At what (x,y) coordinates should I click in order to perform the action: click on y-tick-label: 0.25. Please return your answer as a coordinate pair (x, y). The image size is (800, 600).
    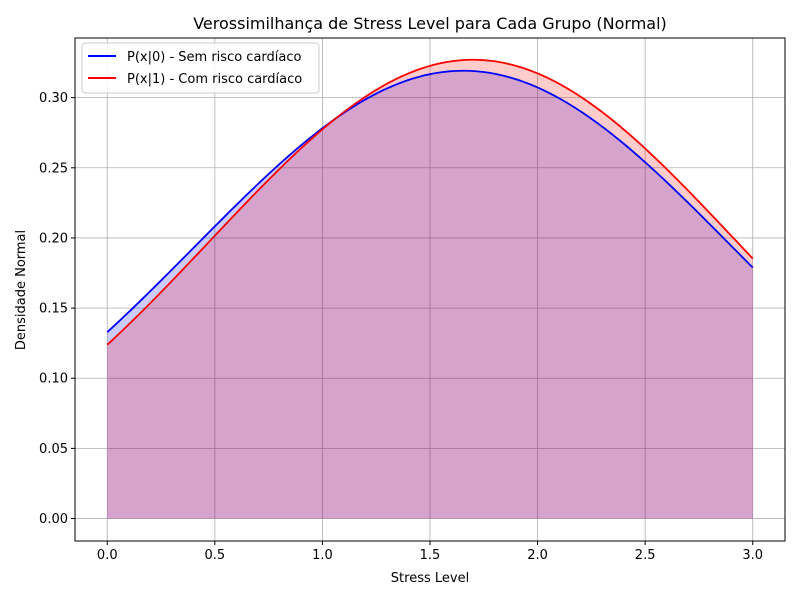
    Looking at the image, I should click on (53, 168).